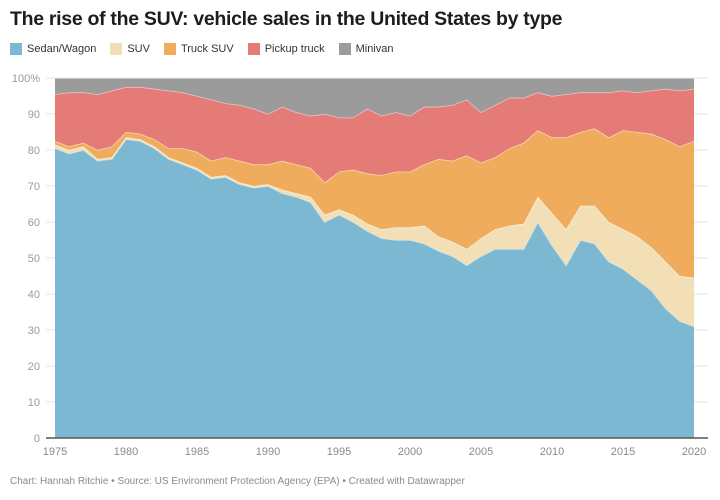 The image size is (720, 500). I want to click on y-tick-label: 90, so click(34, 115).